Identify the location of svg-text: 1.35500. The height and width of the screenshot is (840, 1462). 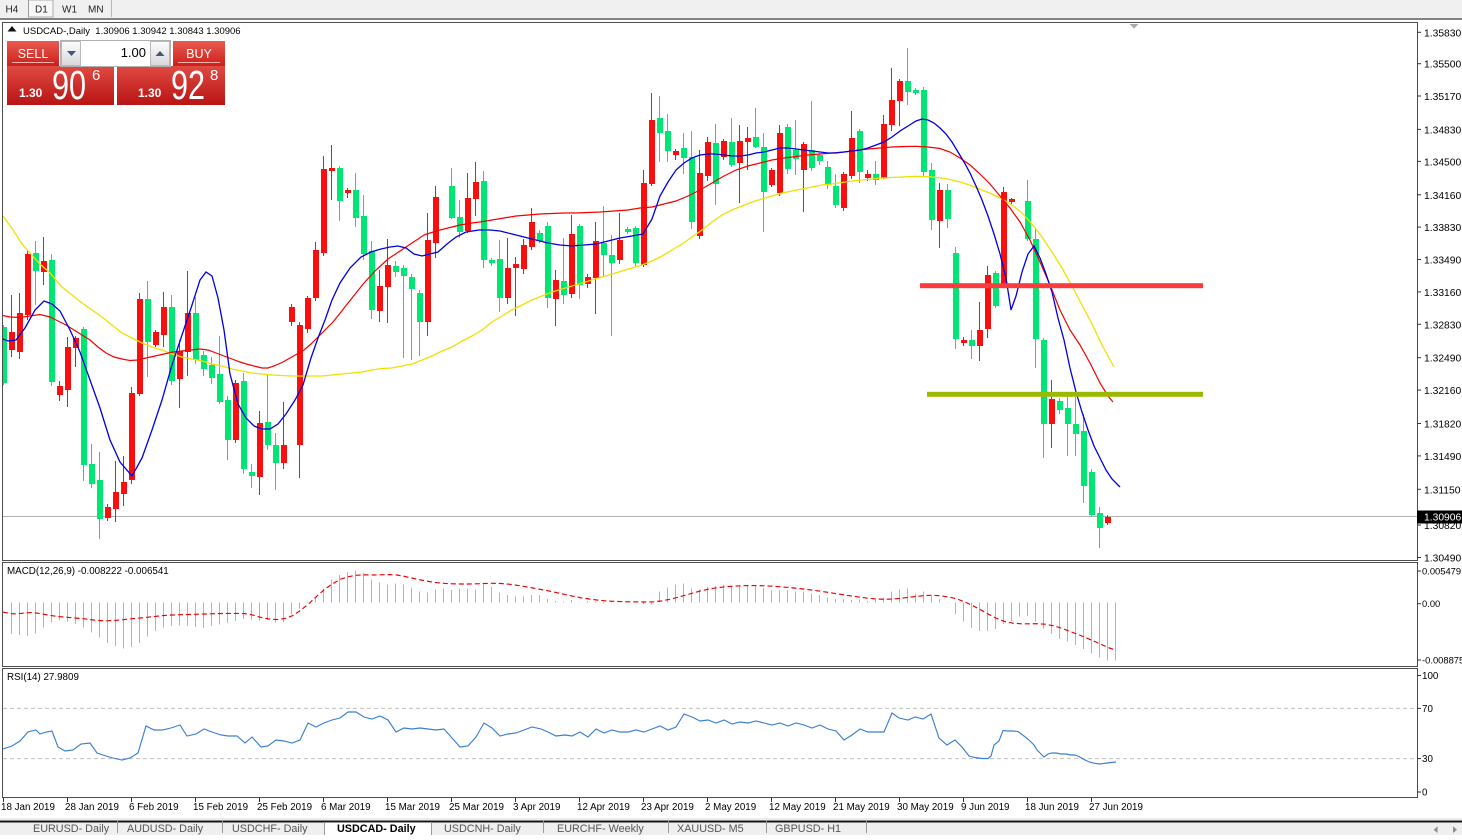
(1442, 65).